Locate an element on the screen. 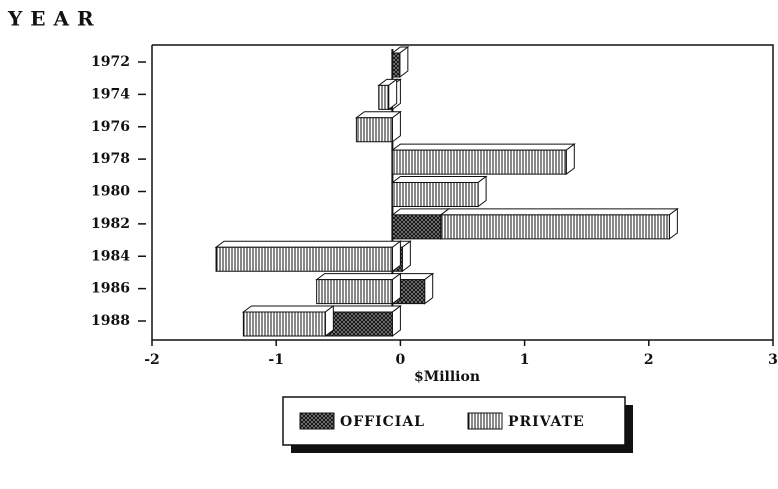 The image size is (778, 489). y-tick-label: 1976 is located at coordinates (110, 127).